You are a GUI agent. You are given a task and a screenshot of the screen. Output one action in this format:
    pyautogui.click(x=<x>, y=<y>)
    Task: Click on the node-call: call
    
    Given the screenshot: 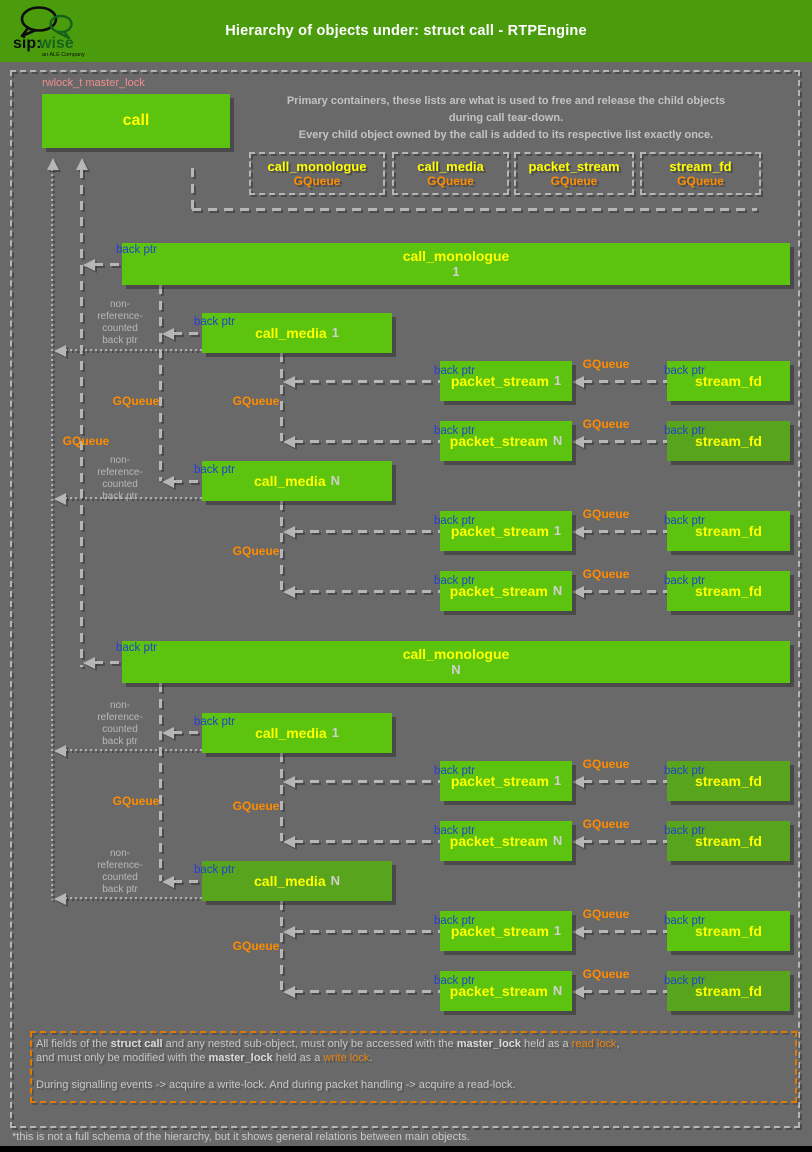 What is the action you would take?
    pyautogui.click(x=136, y=121)
    